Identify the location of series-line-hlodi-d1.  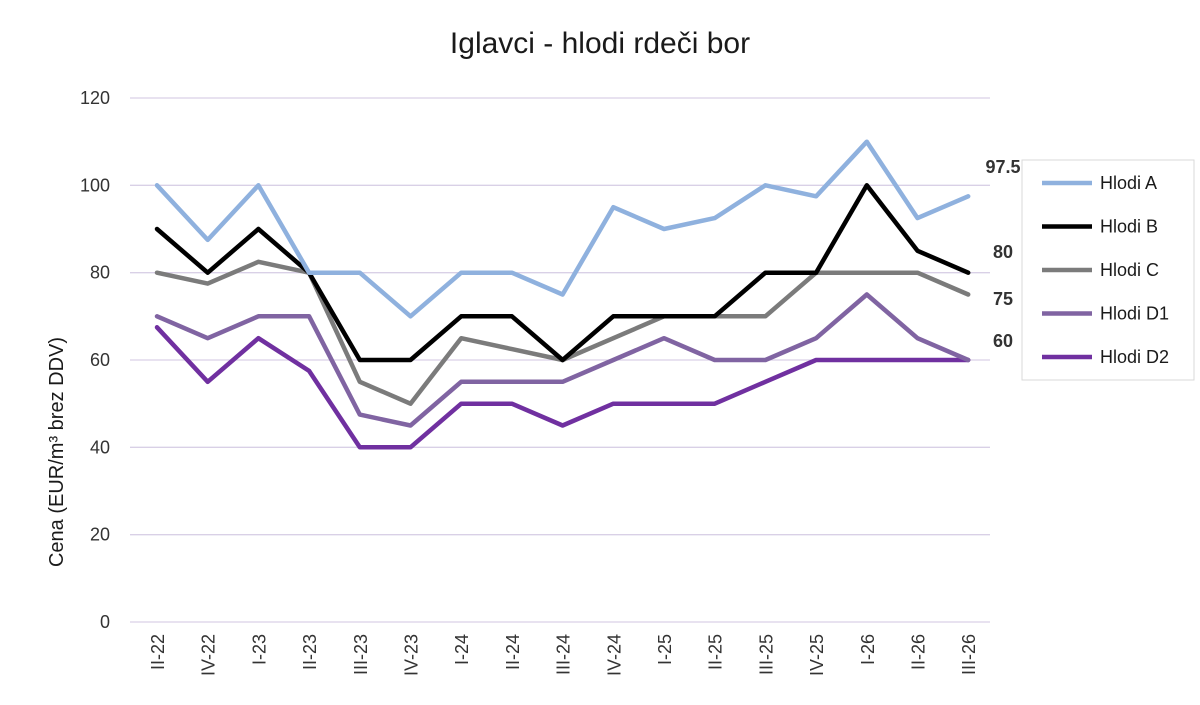
(562, 360).